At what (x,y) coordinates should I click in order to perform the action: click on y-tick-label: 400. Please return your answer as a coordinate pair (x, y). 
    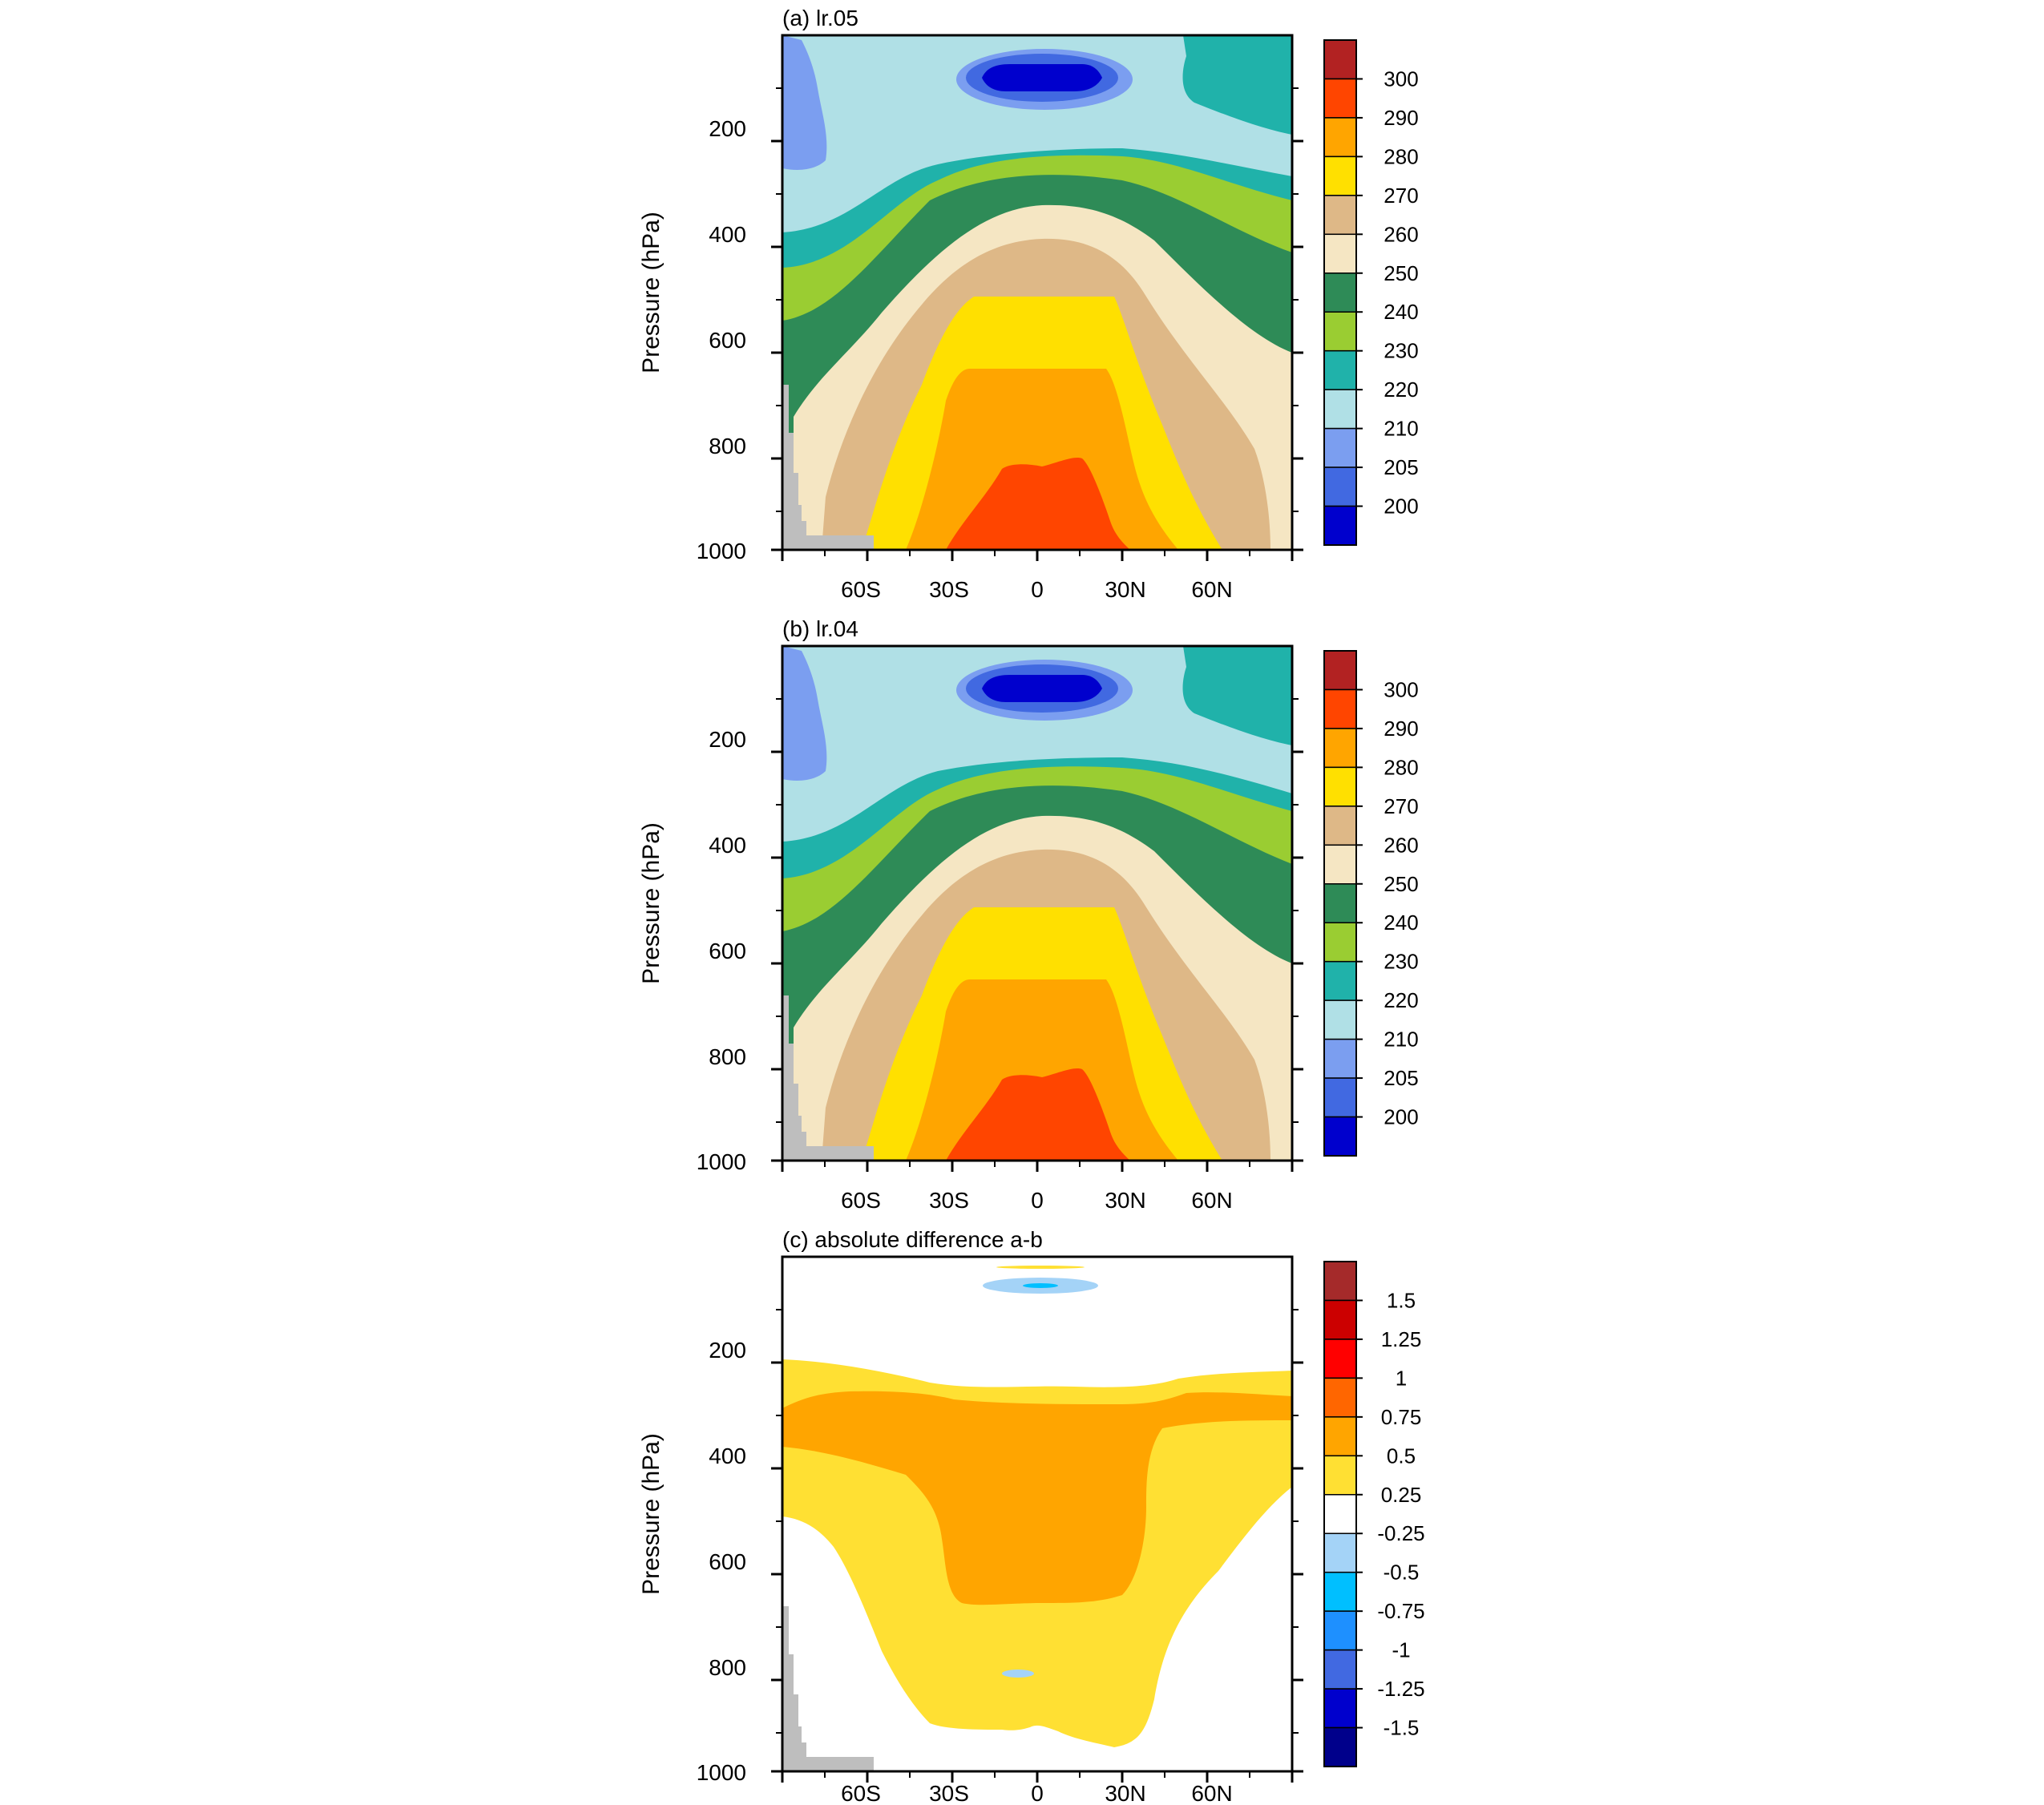
    Looking at the image, I should click on (727, 845).